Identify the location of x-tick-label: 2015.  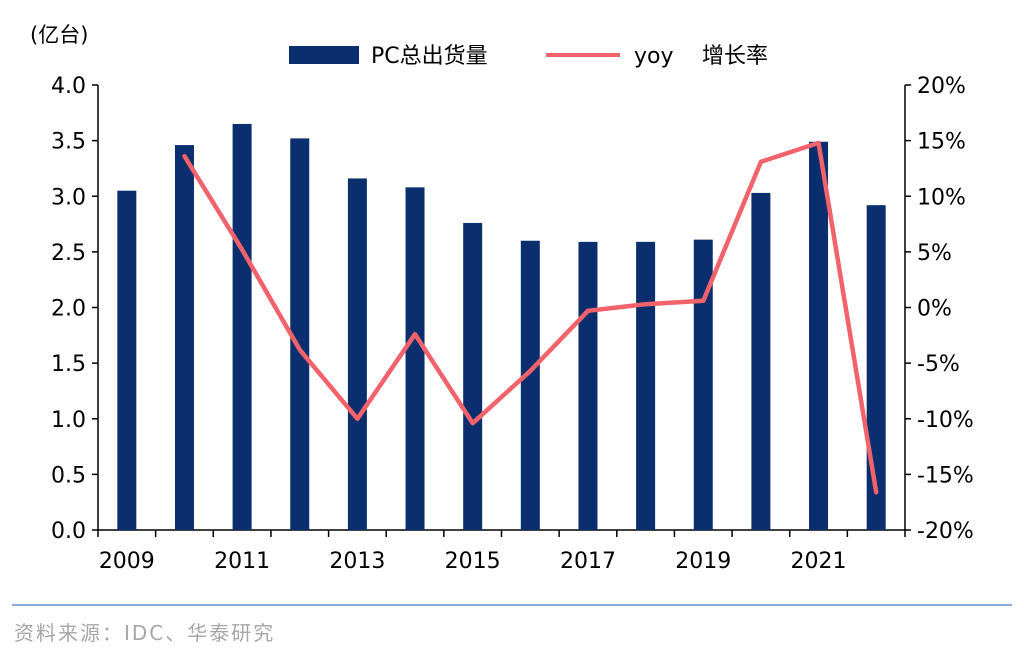
(473, 561).